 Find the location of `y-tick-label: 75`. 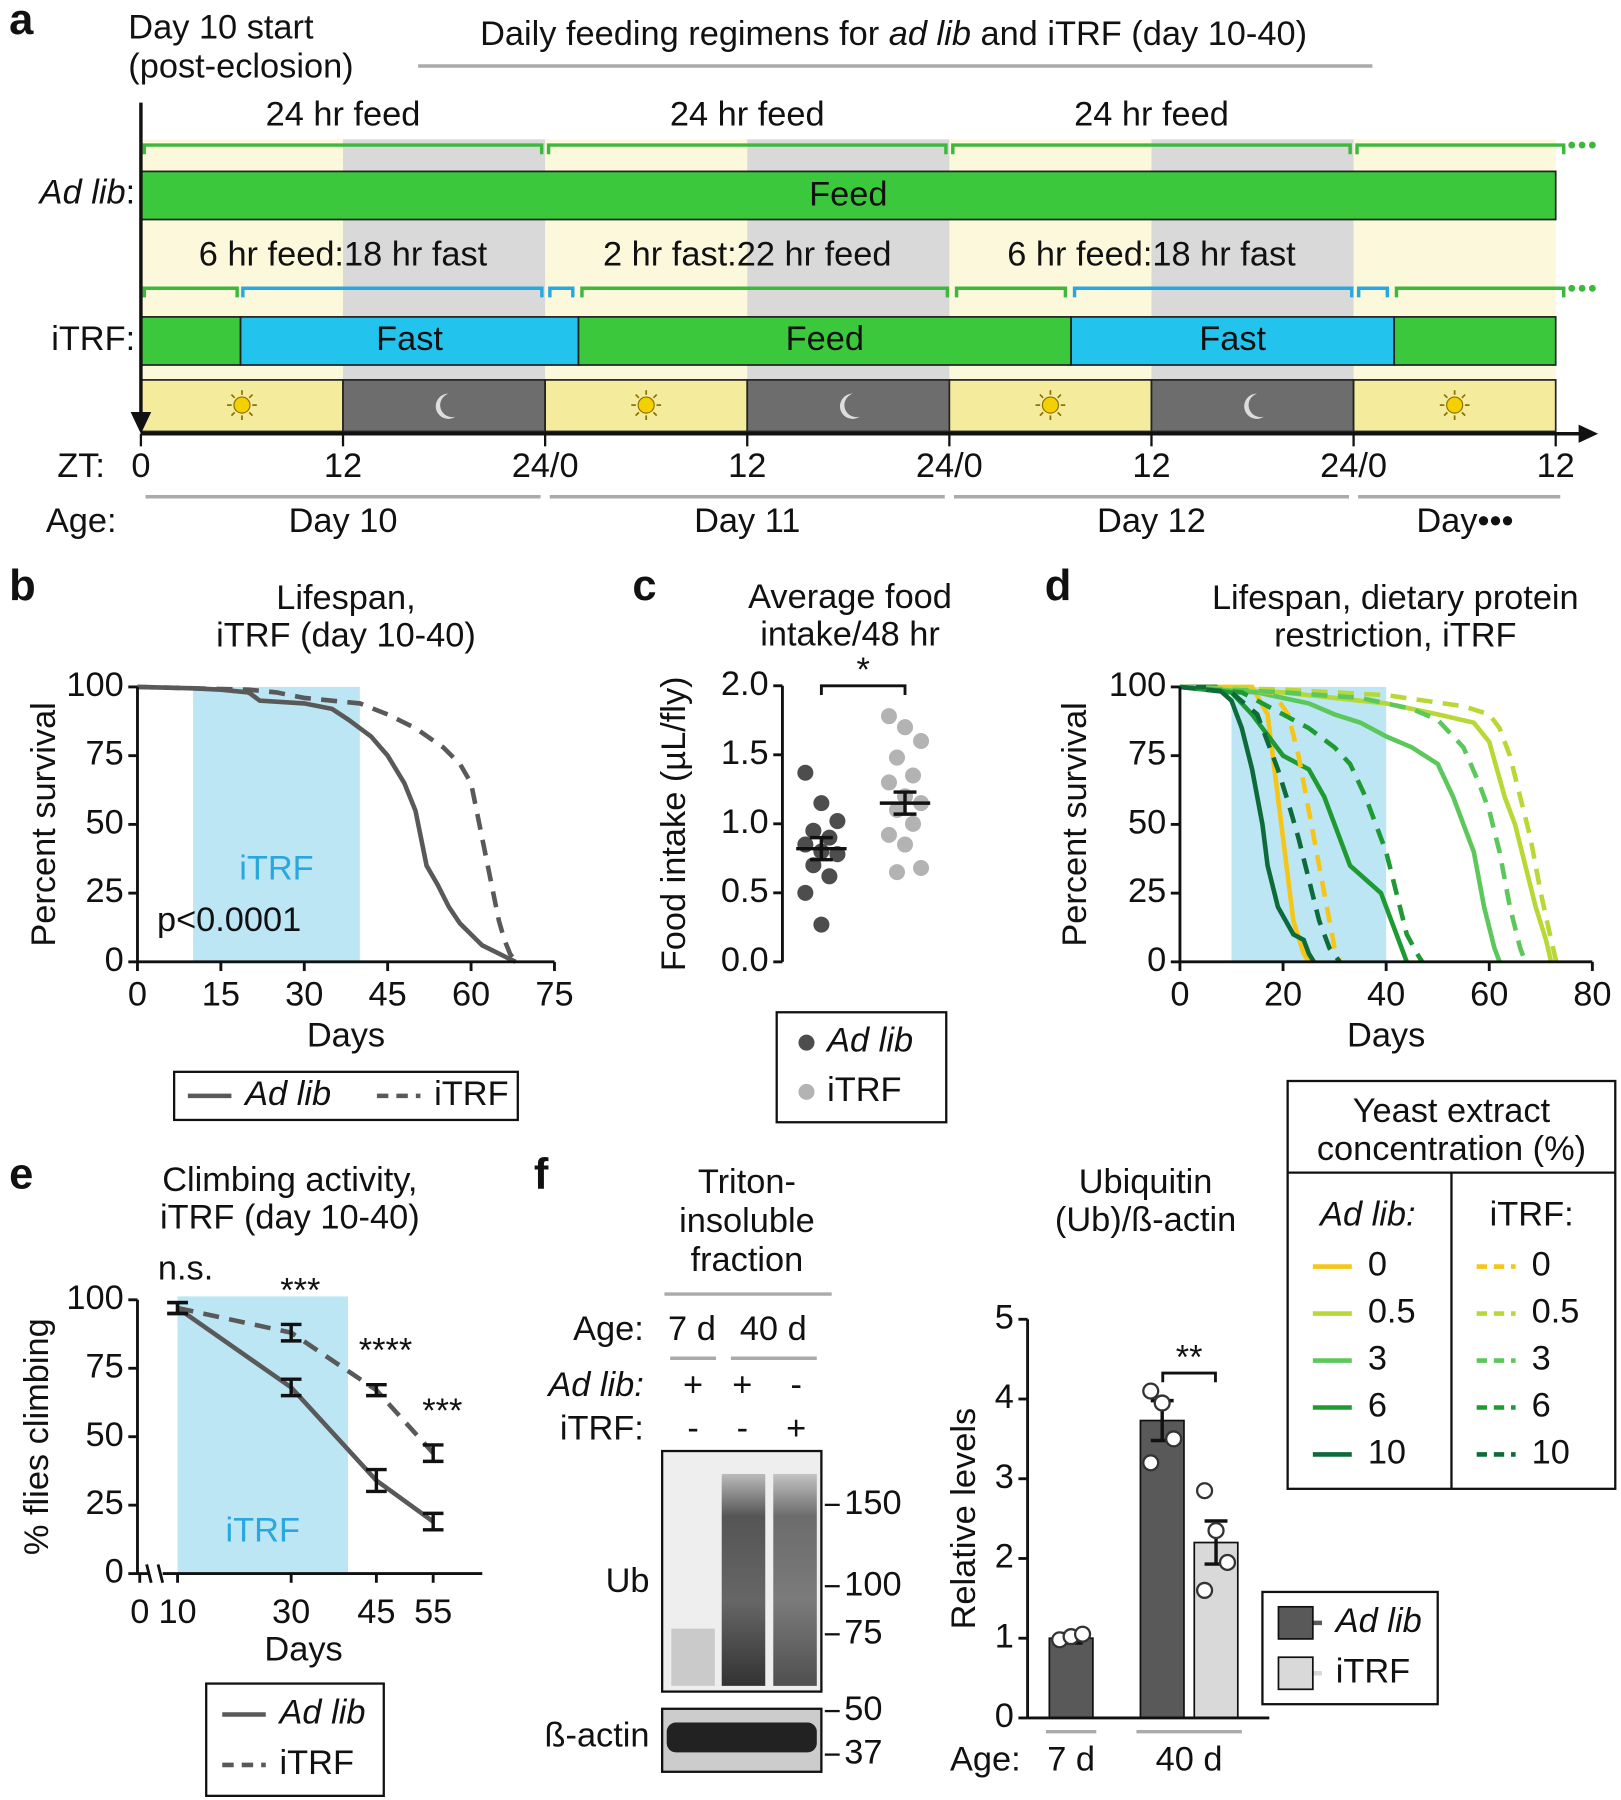

y-tick-label: 75 is located at coordinates (1147, 754).